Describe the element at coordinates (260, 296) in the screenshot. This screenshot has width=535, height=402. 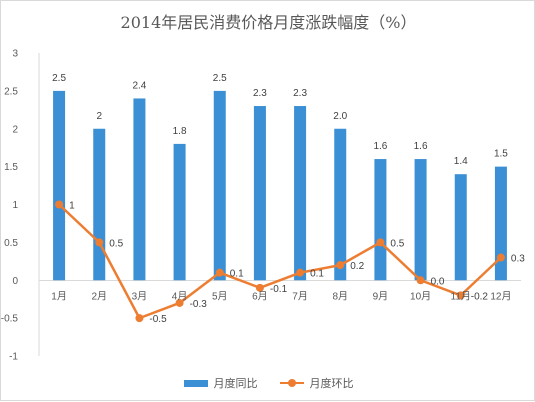
I see `x-tick-label: 6月` at that location.